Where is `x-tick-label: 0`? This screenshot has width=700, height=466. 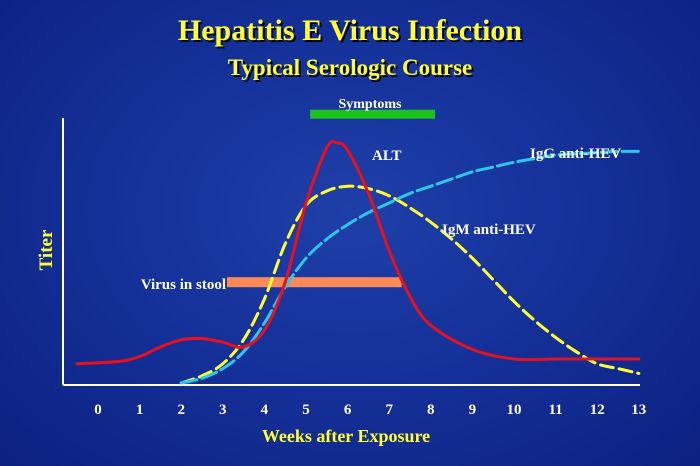
x-tick-label: 0 is located at coordinates (98, 410).